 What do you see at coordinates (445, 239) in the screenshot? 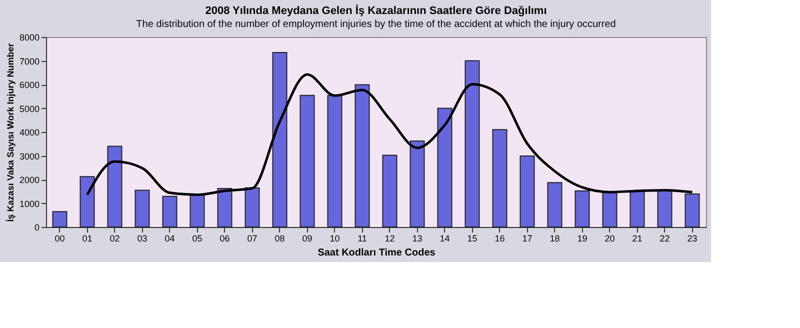
I see `x-tick-label: 14` at bounding box center [445, 239].